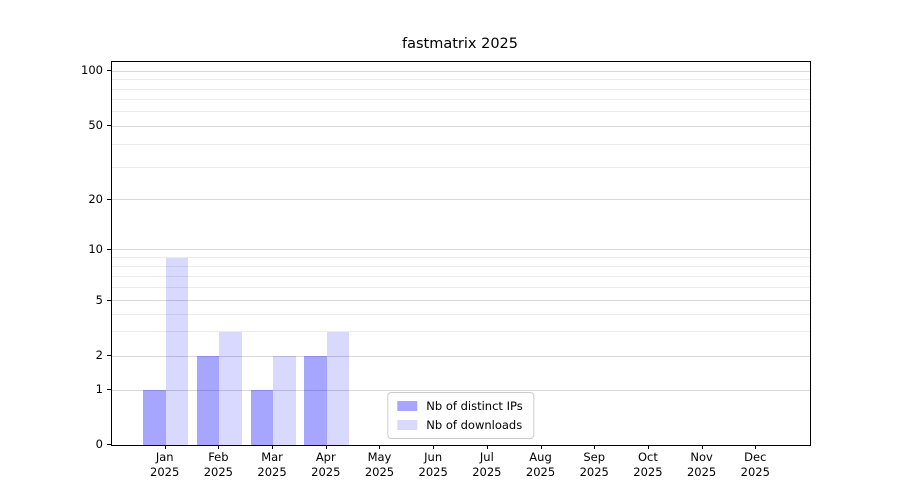 The width and height of the screenshot is (900, 500). Describe the element at coordinates (338, 388) in the screenshot. I see `bar-downloads-apr` at that location.